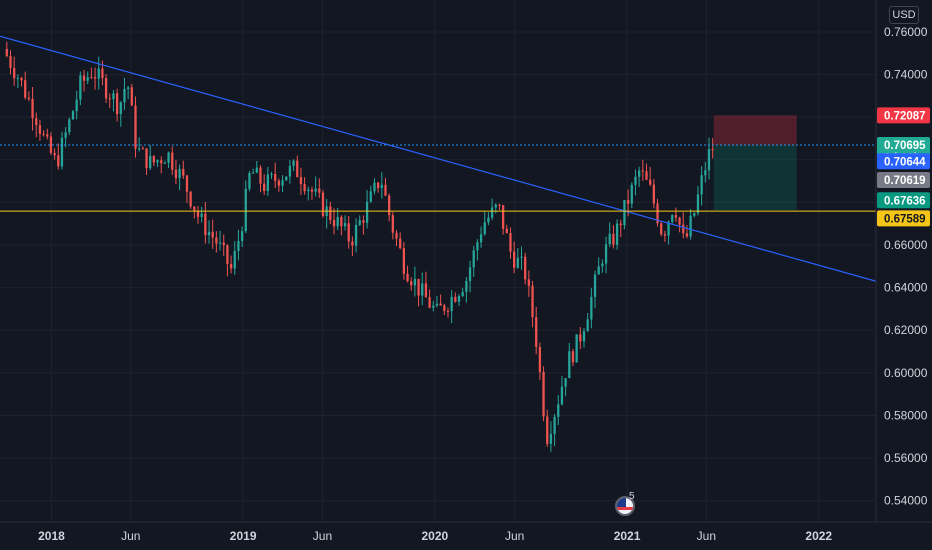 This screenshot has height=550, width=932. What do you see at coordinates (755, 177) in the screenshot?
I see `position-target-zone` at bounding box center [755, 177].